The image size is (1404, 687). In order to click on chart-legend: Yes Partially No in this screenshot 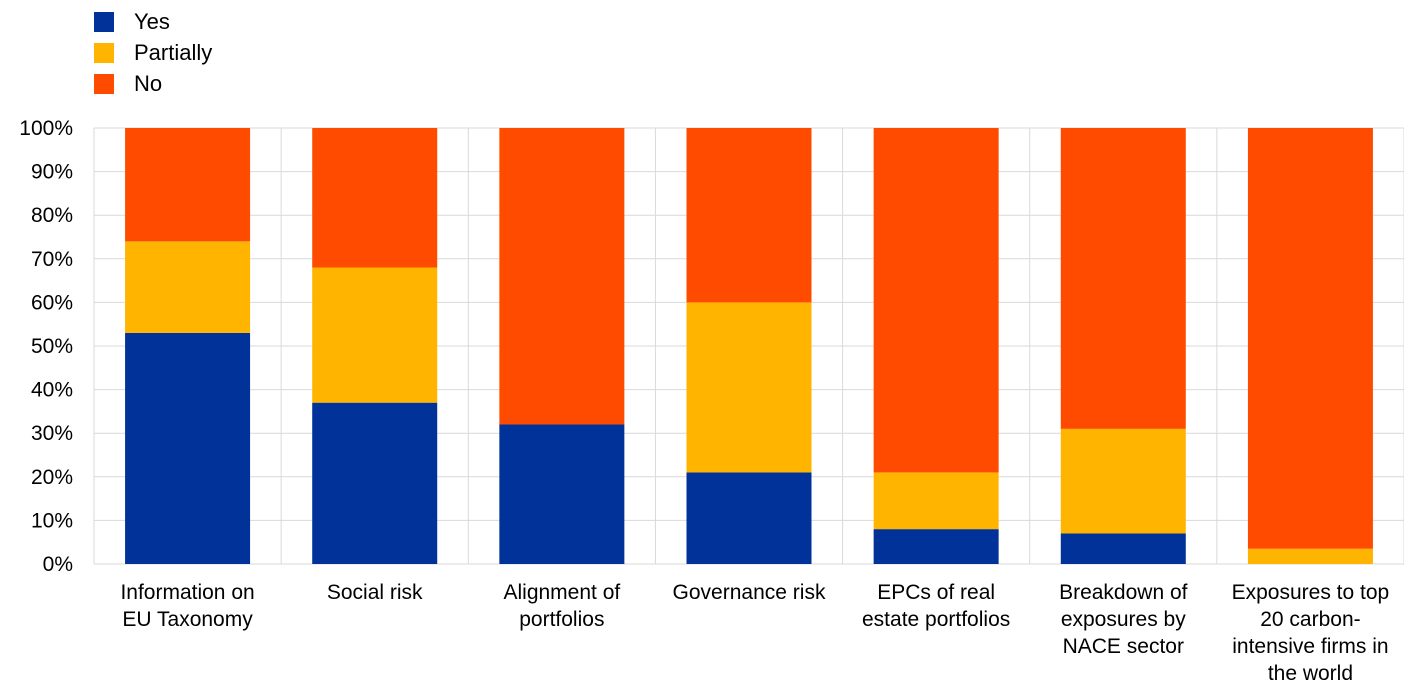, I will do `click(153, 52)`.